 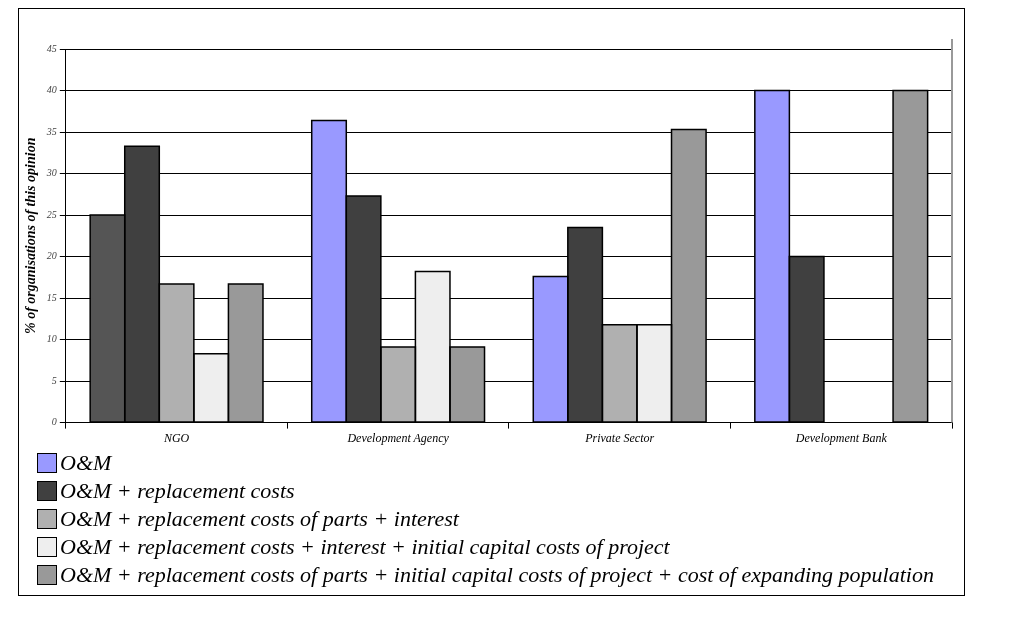 What do you see at coordinates (365, 547) in the screenshot?
I see `legend-label: O&M + replacement costs + interest + initial capital costs of project` at bounding box center [365, 547].